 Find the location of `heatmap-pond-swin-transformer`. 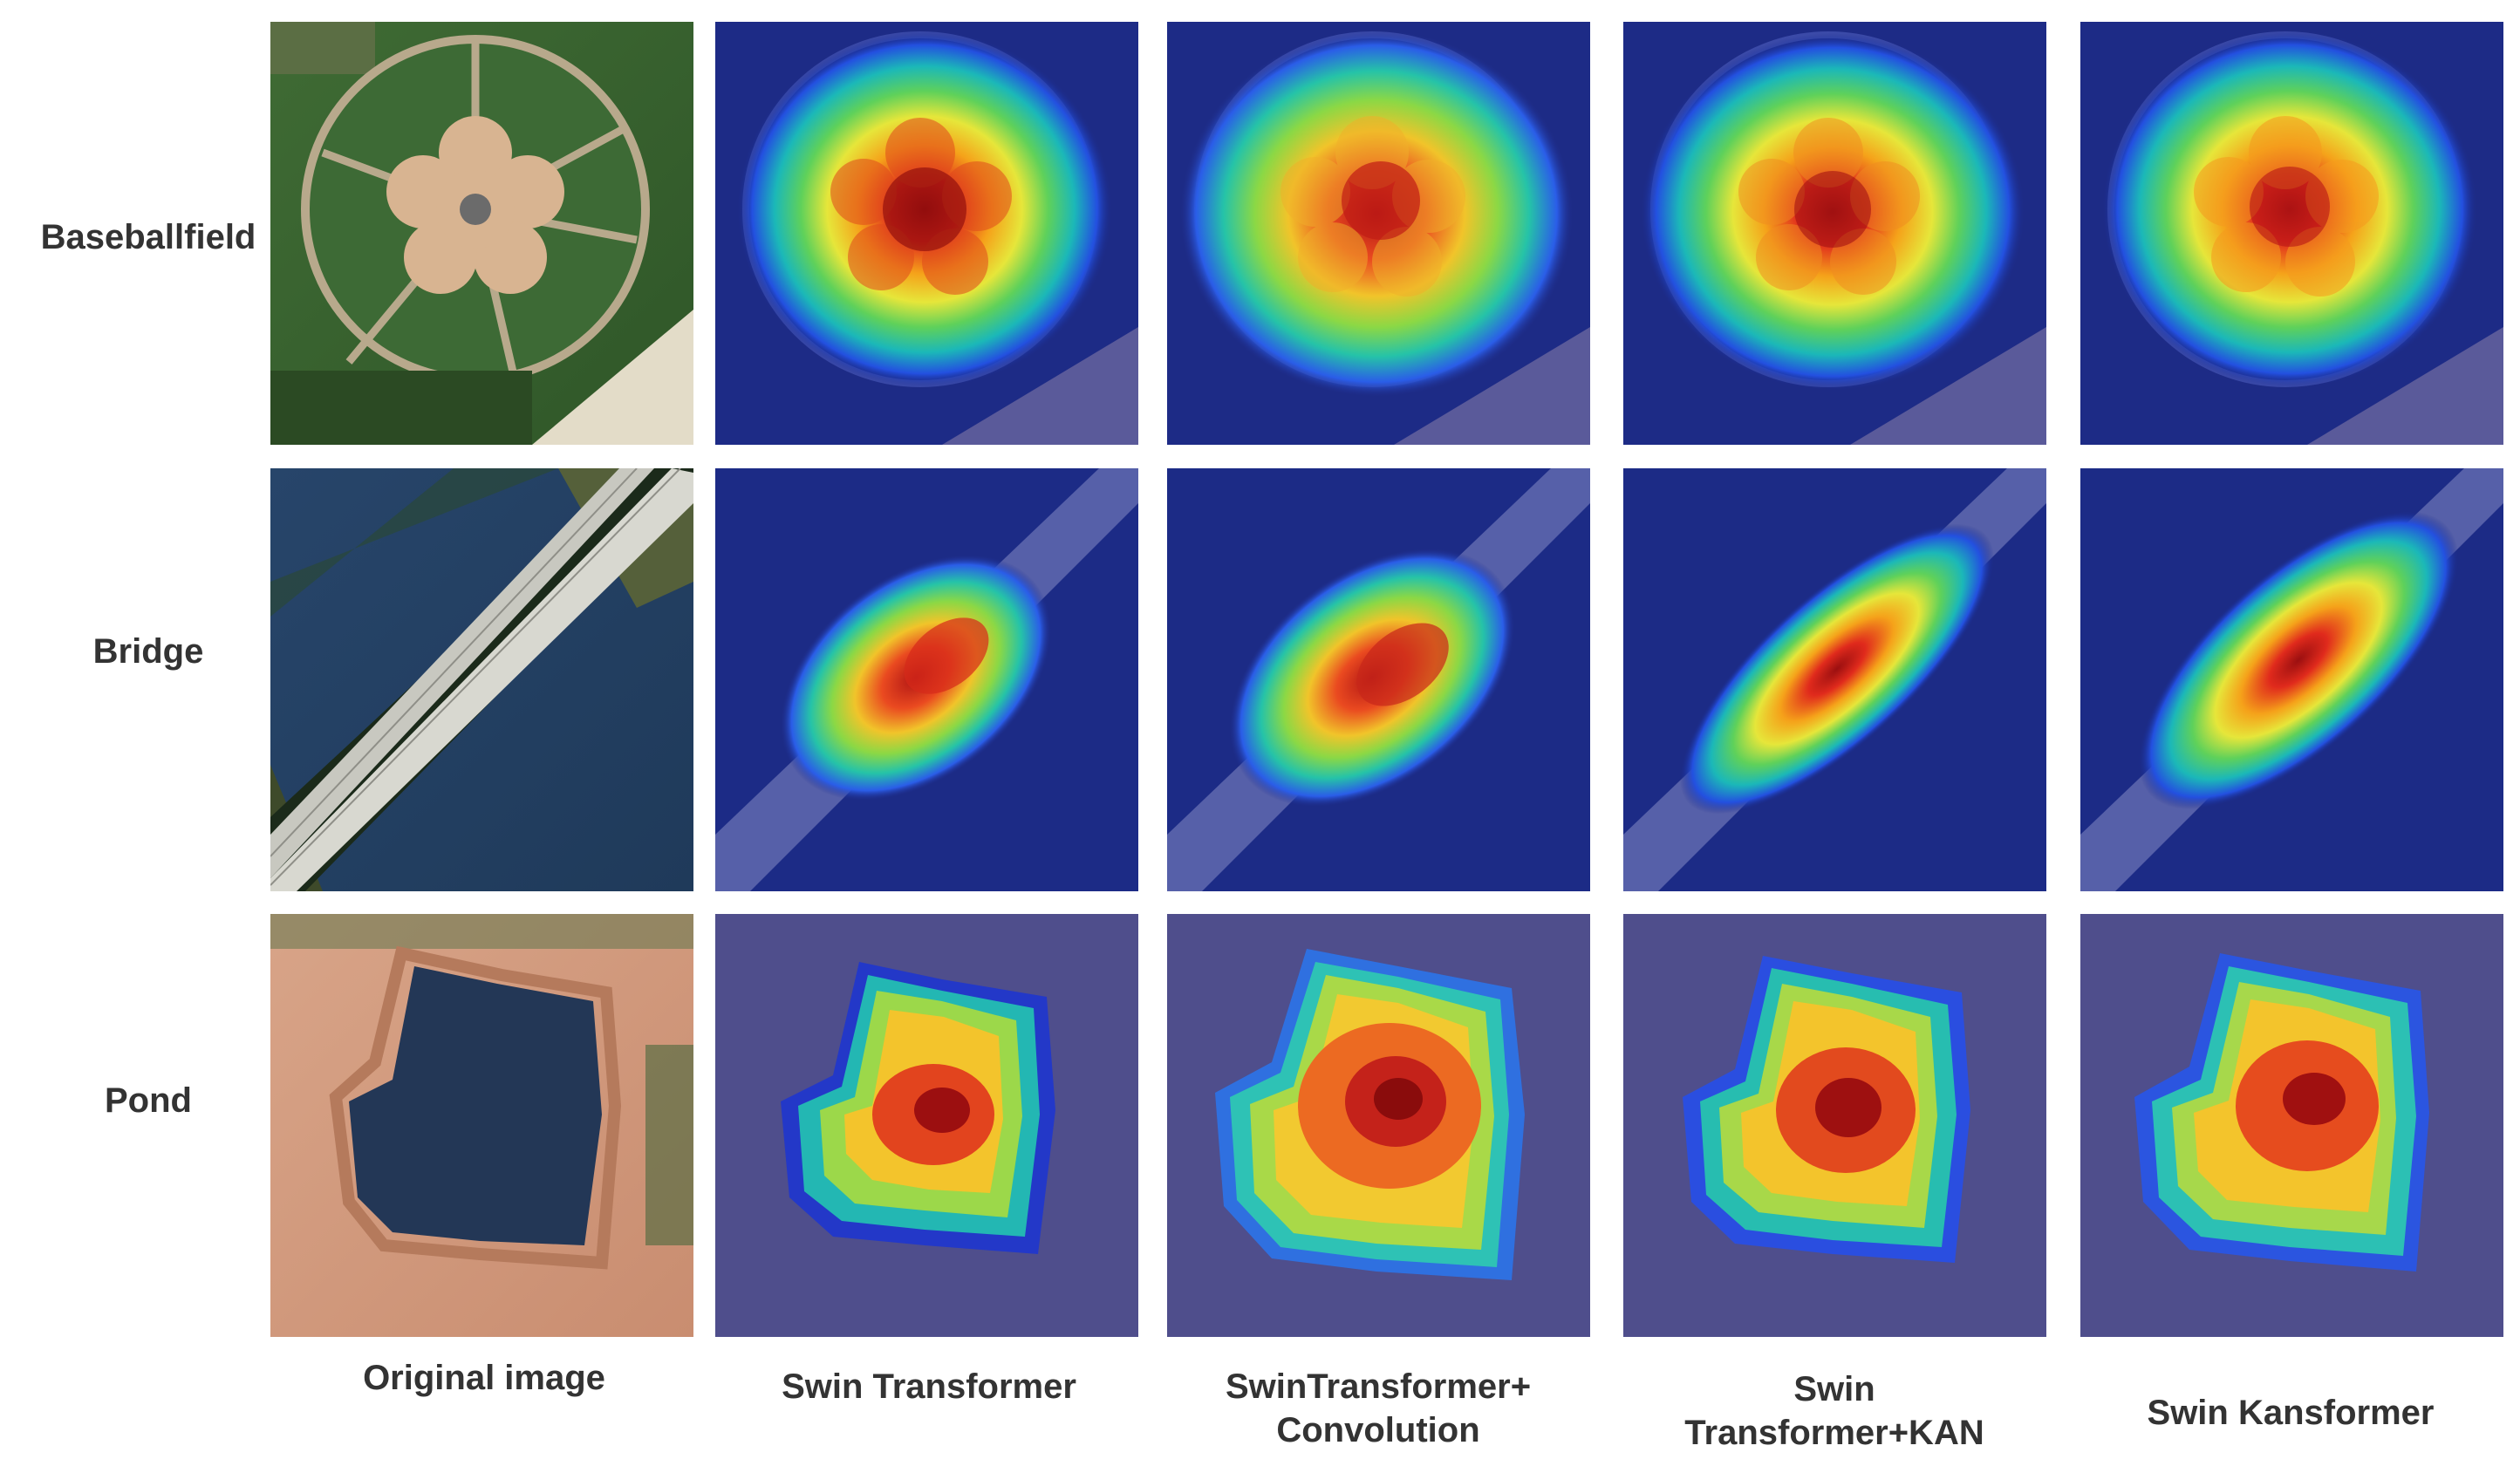

heatmap-pond-swin-transformer is located at coordinates (926, 1125).